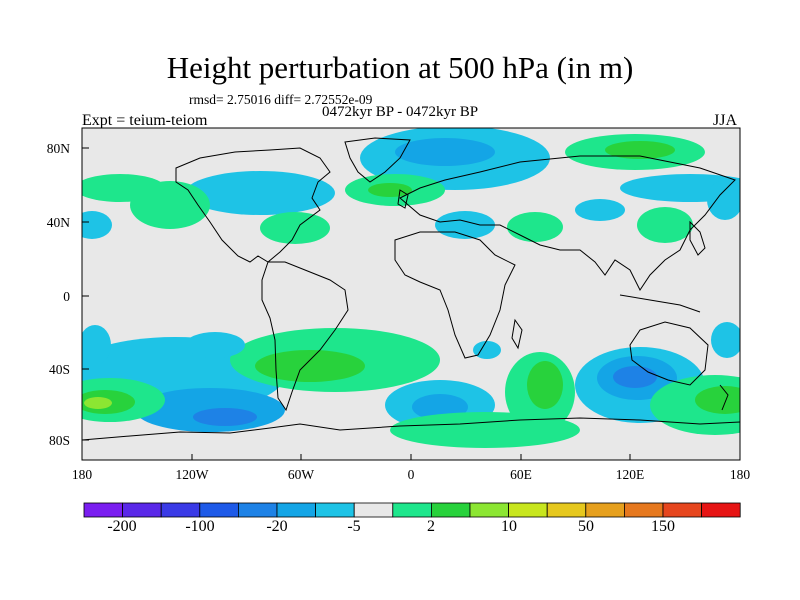 This screenshot has width=800, height=600. I want to click on colorbar-label-10: 10, so click(509, 526).